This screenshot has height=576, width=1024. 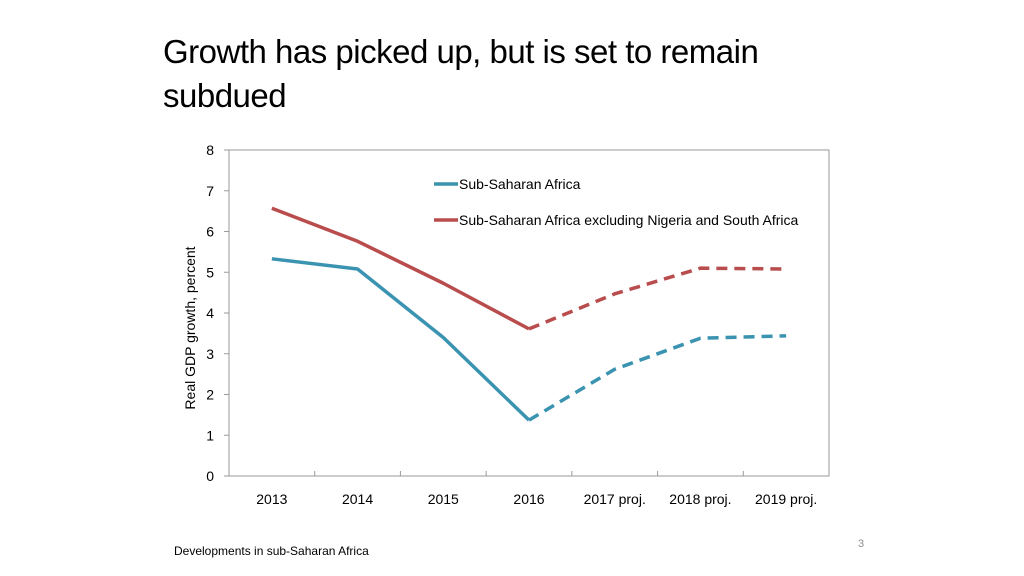 What do you see at coordinates (357, 499) in the screenshot?
I see `x-tick-label: 2014` at bounding box center [357, 499].